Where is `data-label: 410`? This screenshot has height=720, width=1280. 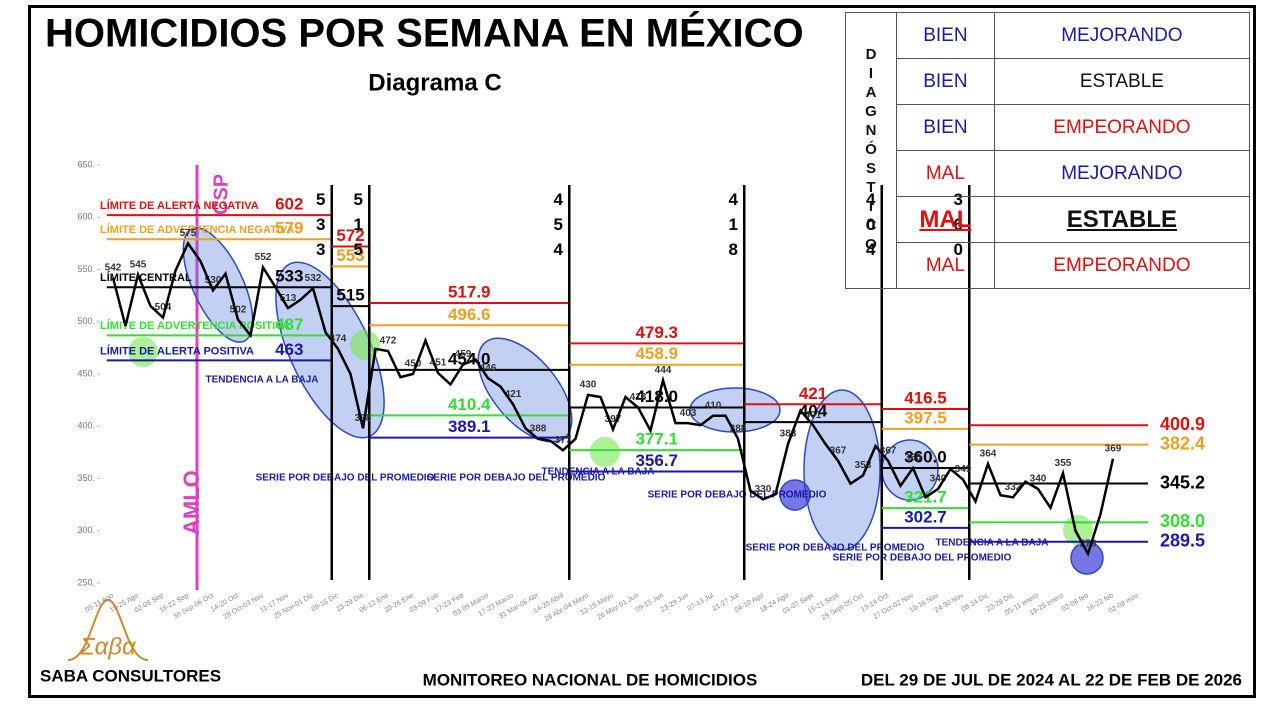
data-label: 410 is located at coordinates (713, 405).